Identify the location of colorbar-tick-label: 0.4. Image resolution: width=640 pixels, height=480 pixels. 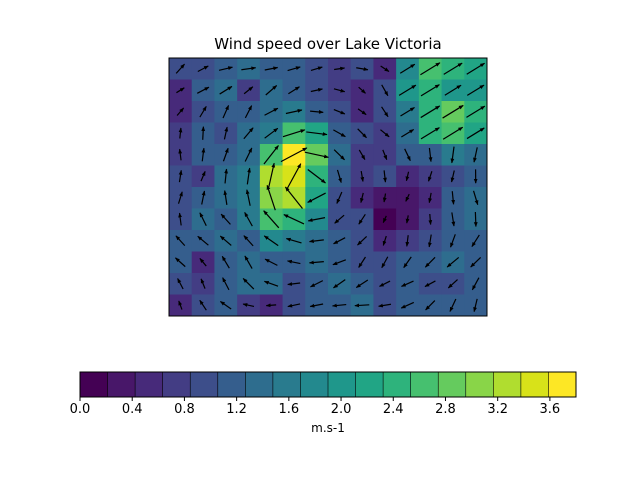
(132, 409).